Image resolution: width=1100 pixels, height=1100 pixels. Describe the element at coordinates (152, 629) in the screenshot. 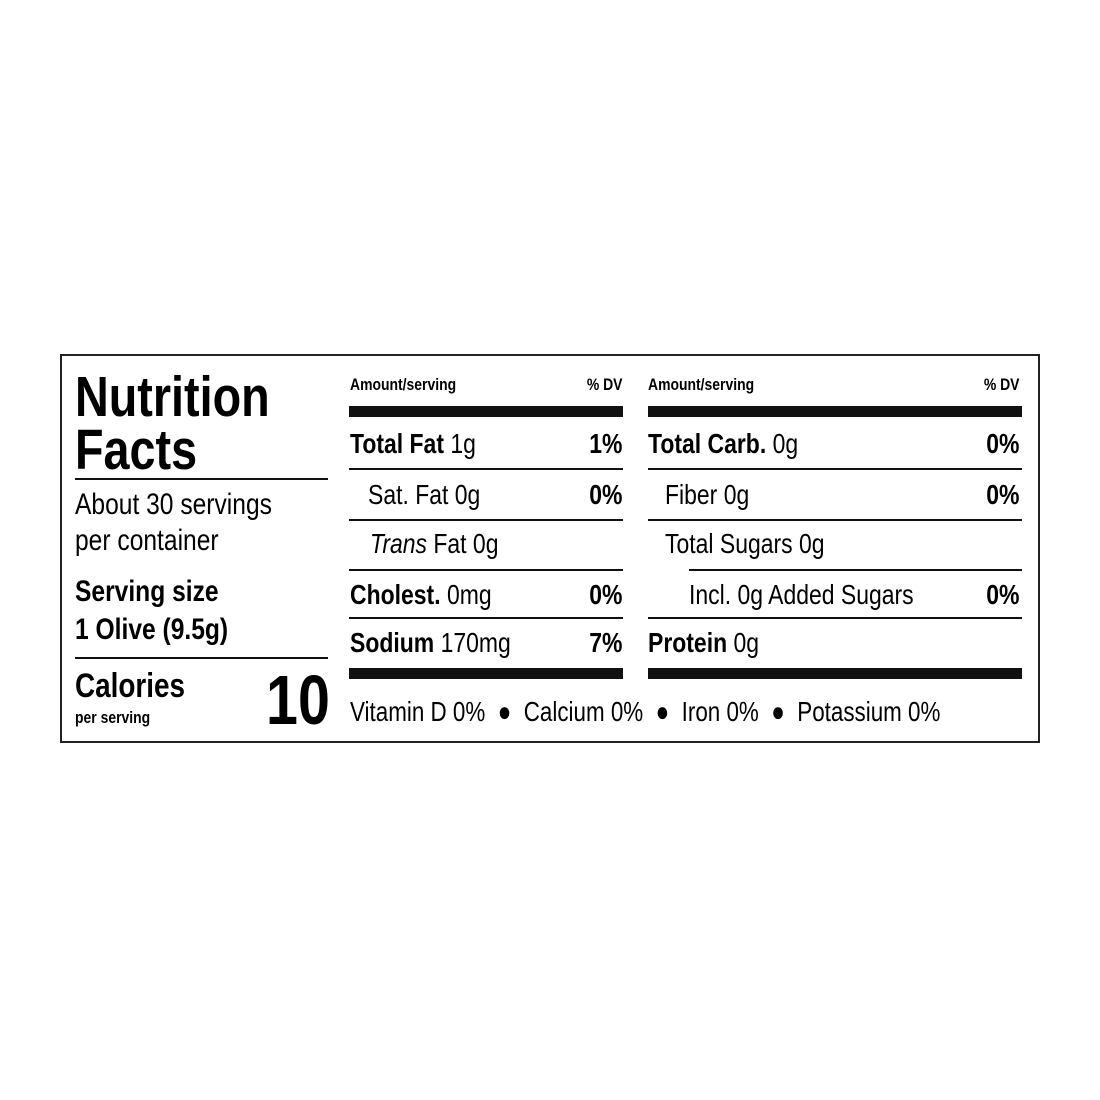

I see `serving-size-value: 1 Olive (9.5g)` at that location.